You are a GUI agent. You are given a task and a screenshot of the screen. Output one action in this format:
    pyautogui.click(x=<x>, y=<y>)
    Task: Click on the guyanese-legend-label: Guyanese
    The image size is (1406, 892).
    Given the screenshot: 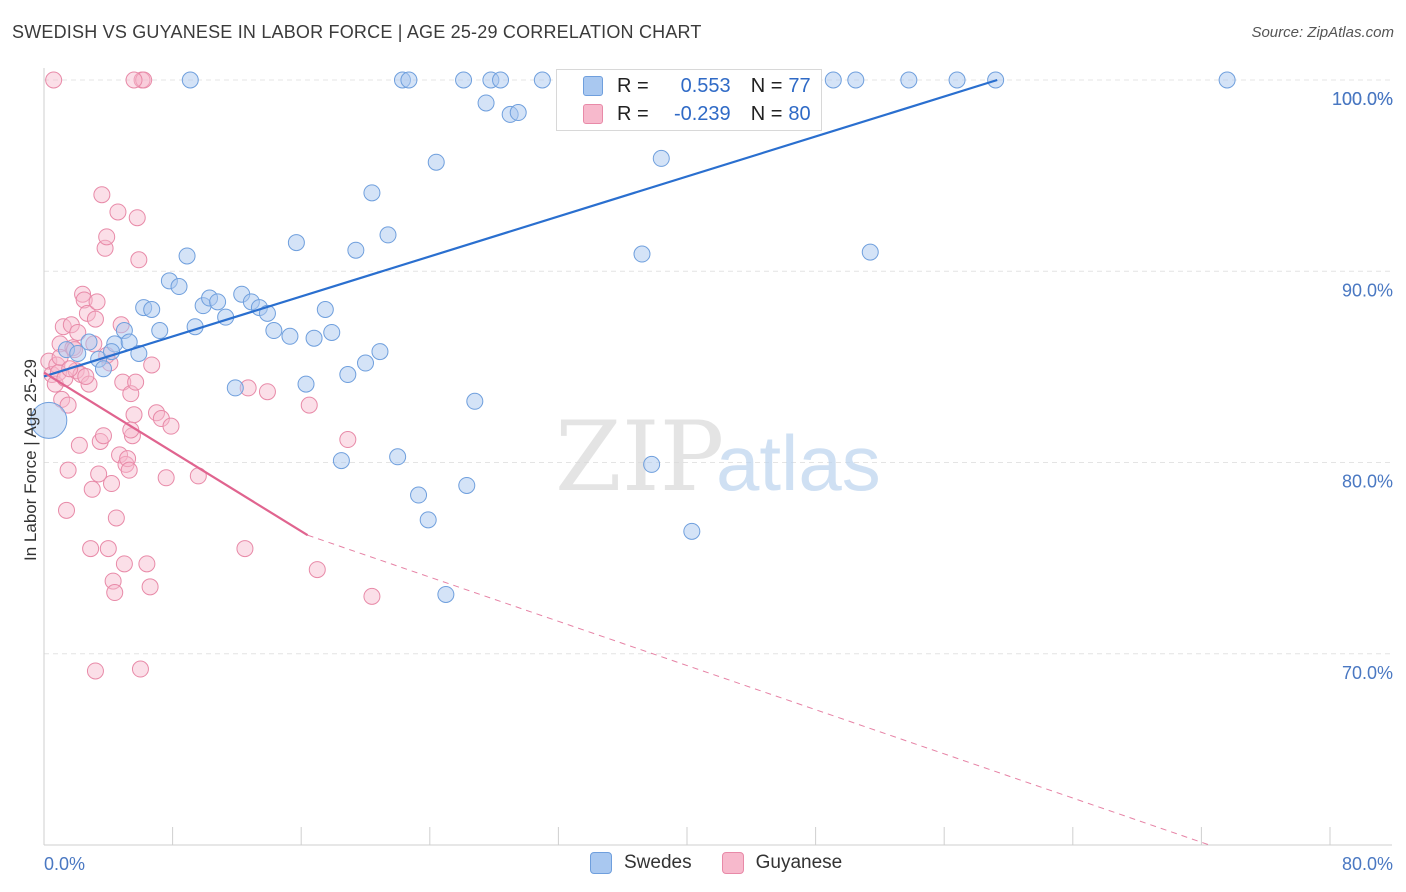 What is the action you would take?
    pyautogui.click(x=799, y=862)
    